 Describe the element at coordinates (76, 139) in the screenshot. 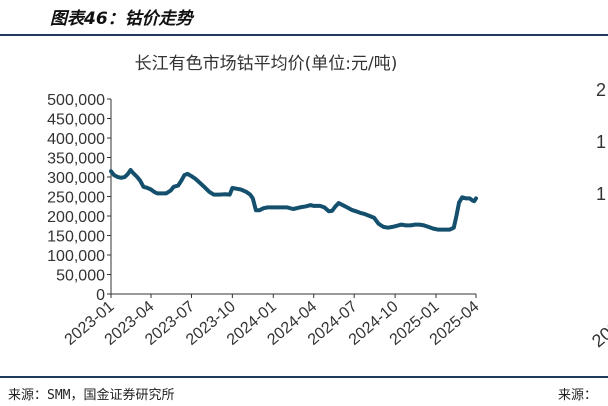

I see `y-tick-label: 400,000` at that location.